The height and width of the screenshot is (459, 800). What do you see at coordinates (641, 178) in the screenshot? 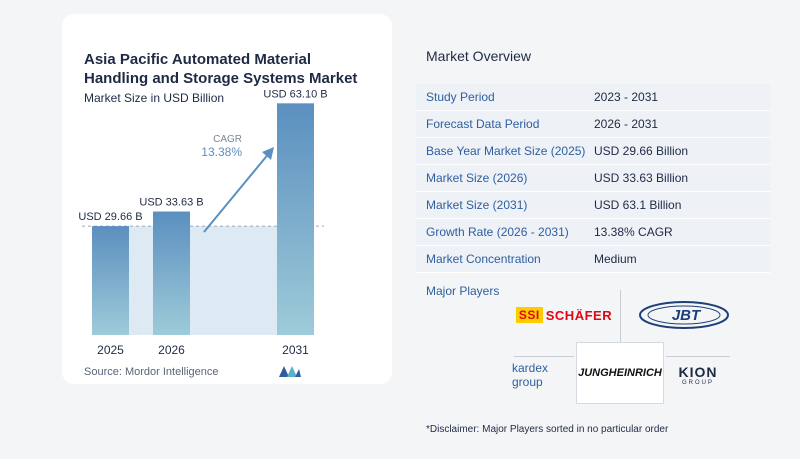
I see `row-value: USD 33.63 Billion` at bounding box center [641, 178].